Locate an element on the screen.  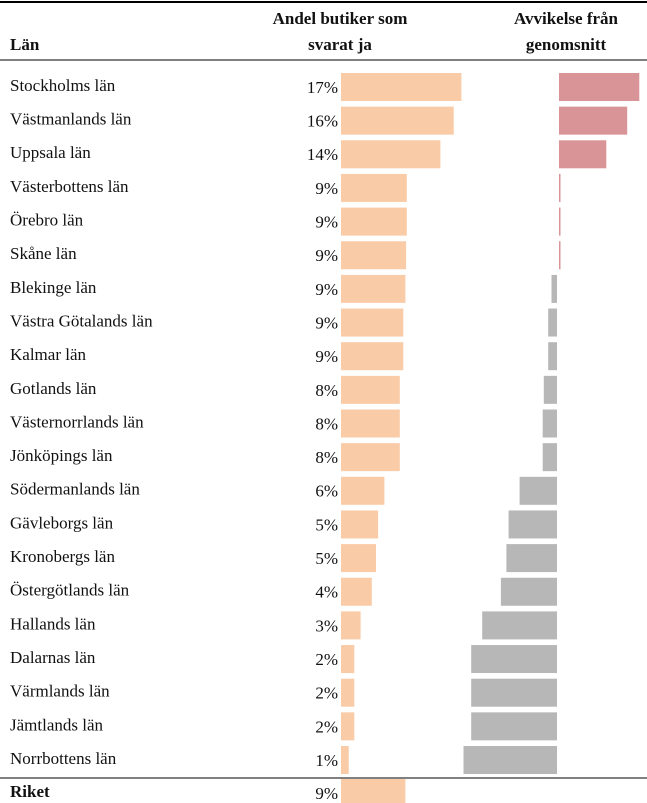
value-label: 6% is located at coordinates (326, 491).